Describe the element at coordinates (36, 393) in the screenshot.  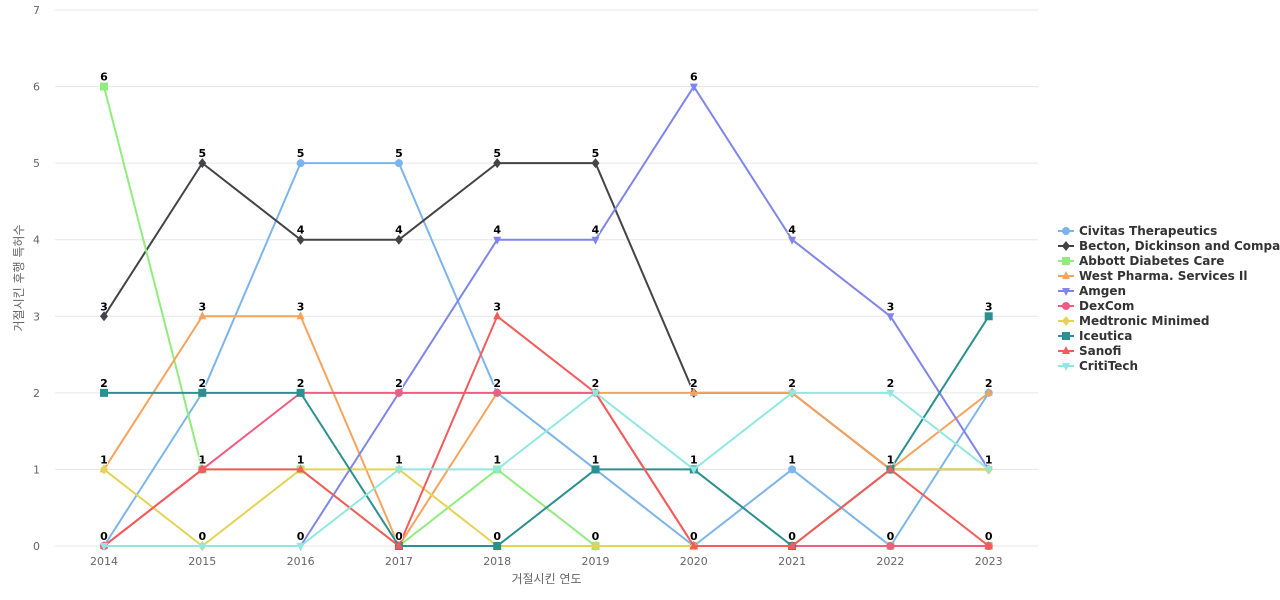
I see `y-tick-label: 2` at that location.